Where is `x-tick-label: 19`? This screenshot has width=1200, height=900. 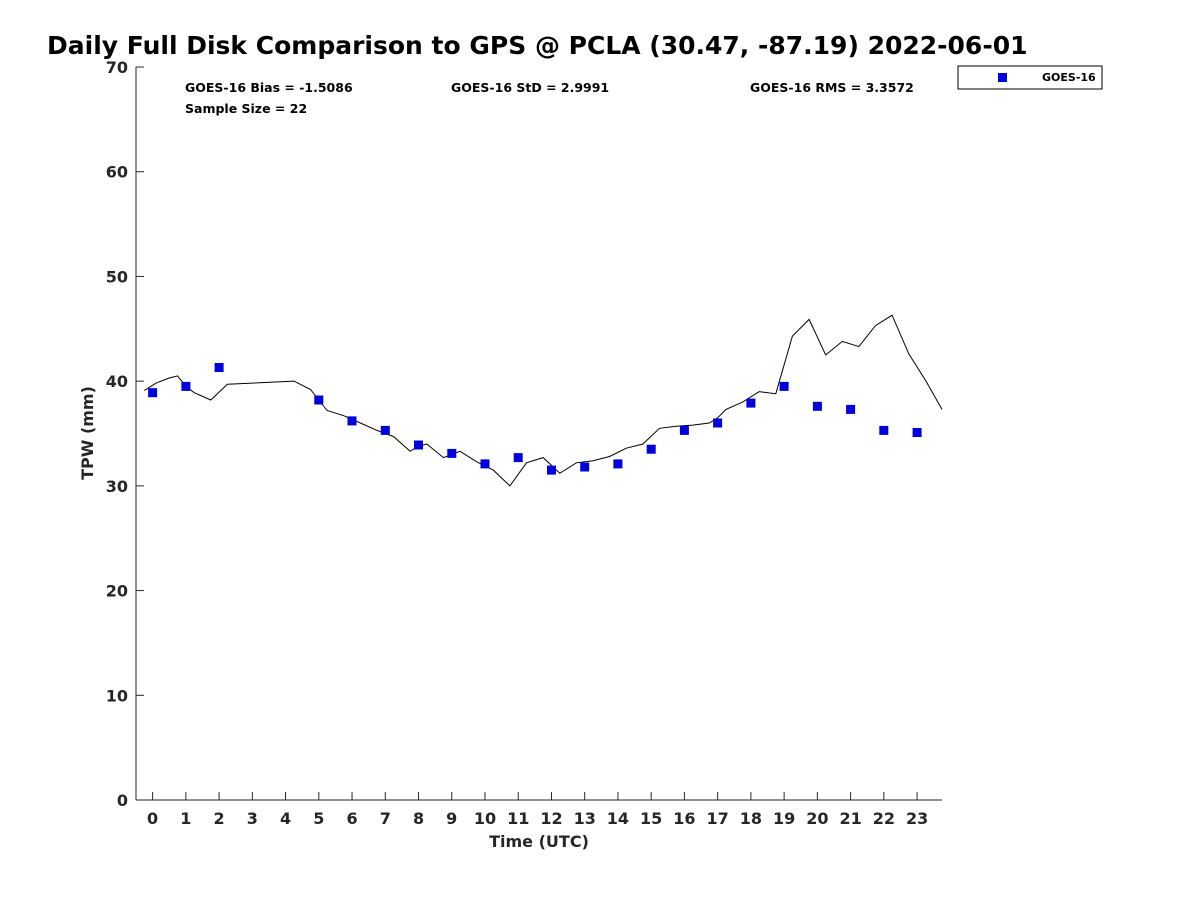 x-tick-label: 19 is located at coordinates (784, 818).